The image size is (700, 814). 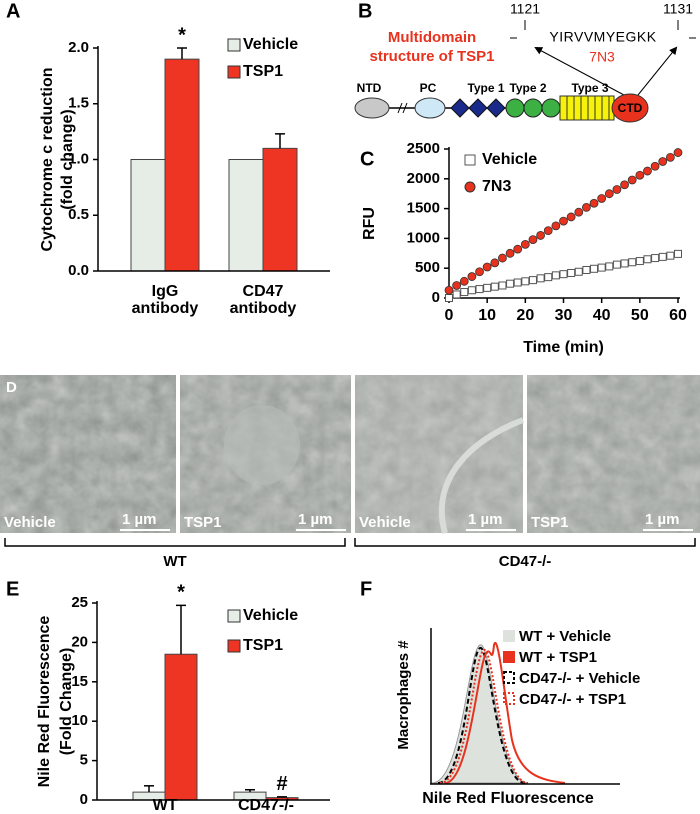 What do you see at coordinates (430, 108) in the screenshot?
I see `domain-pc` at bounding box center [430, 108].